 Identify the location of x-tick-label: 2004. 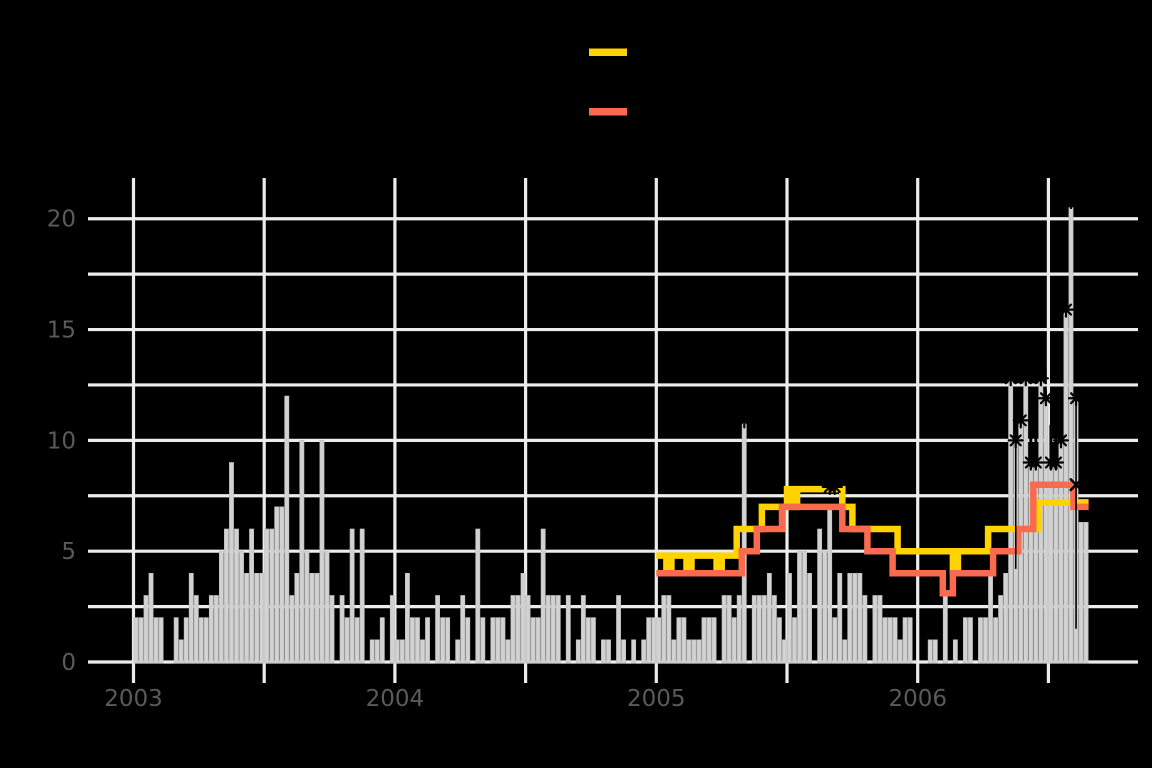
(395, 699).